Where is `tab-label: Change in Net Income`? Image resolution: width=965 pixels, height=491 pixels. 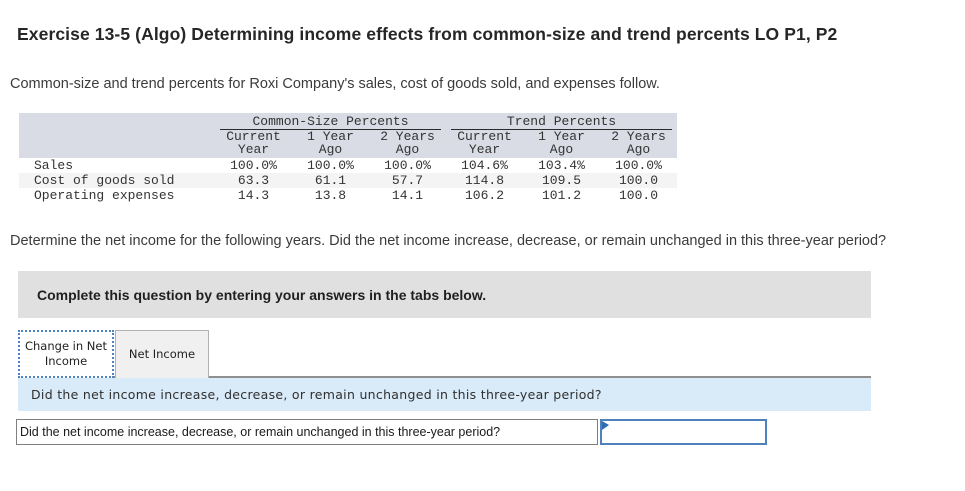
tab-label: Change in Net Income is located at coordinates (65, 353).